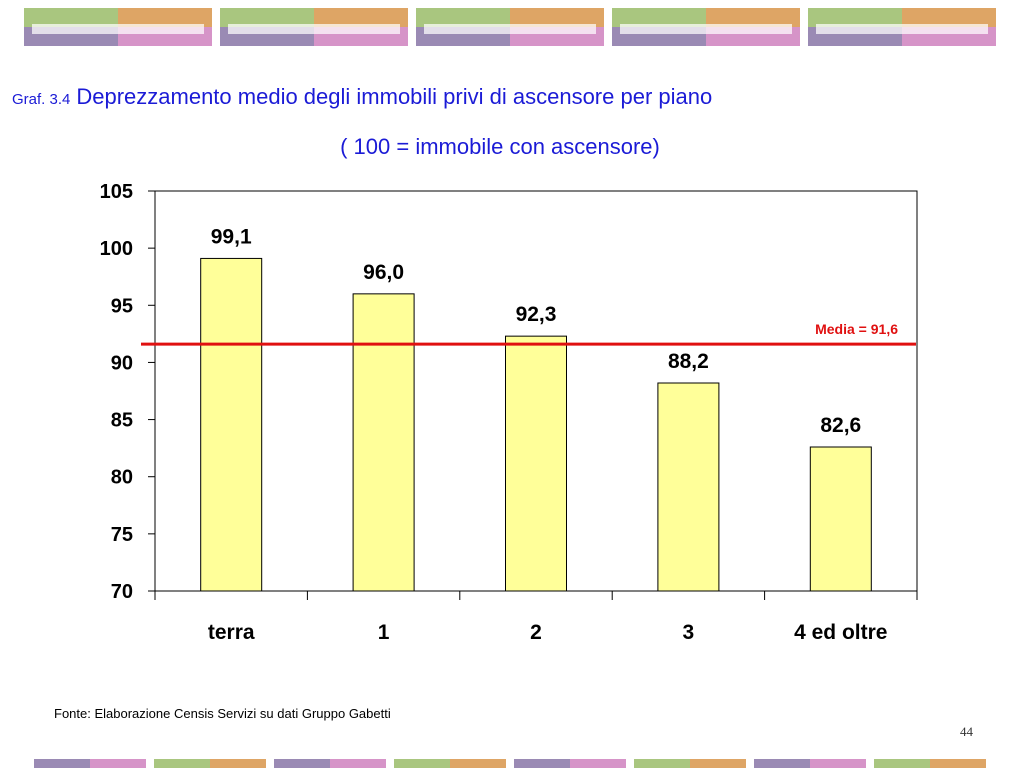 The height and width of the screenshot is (768, 1024). What do you see at coordinates (122, 421) in the screenshot?
I see `y-tick-label: 85` at bounding box center [122, 421].